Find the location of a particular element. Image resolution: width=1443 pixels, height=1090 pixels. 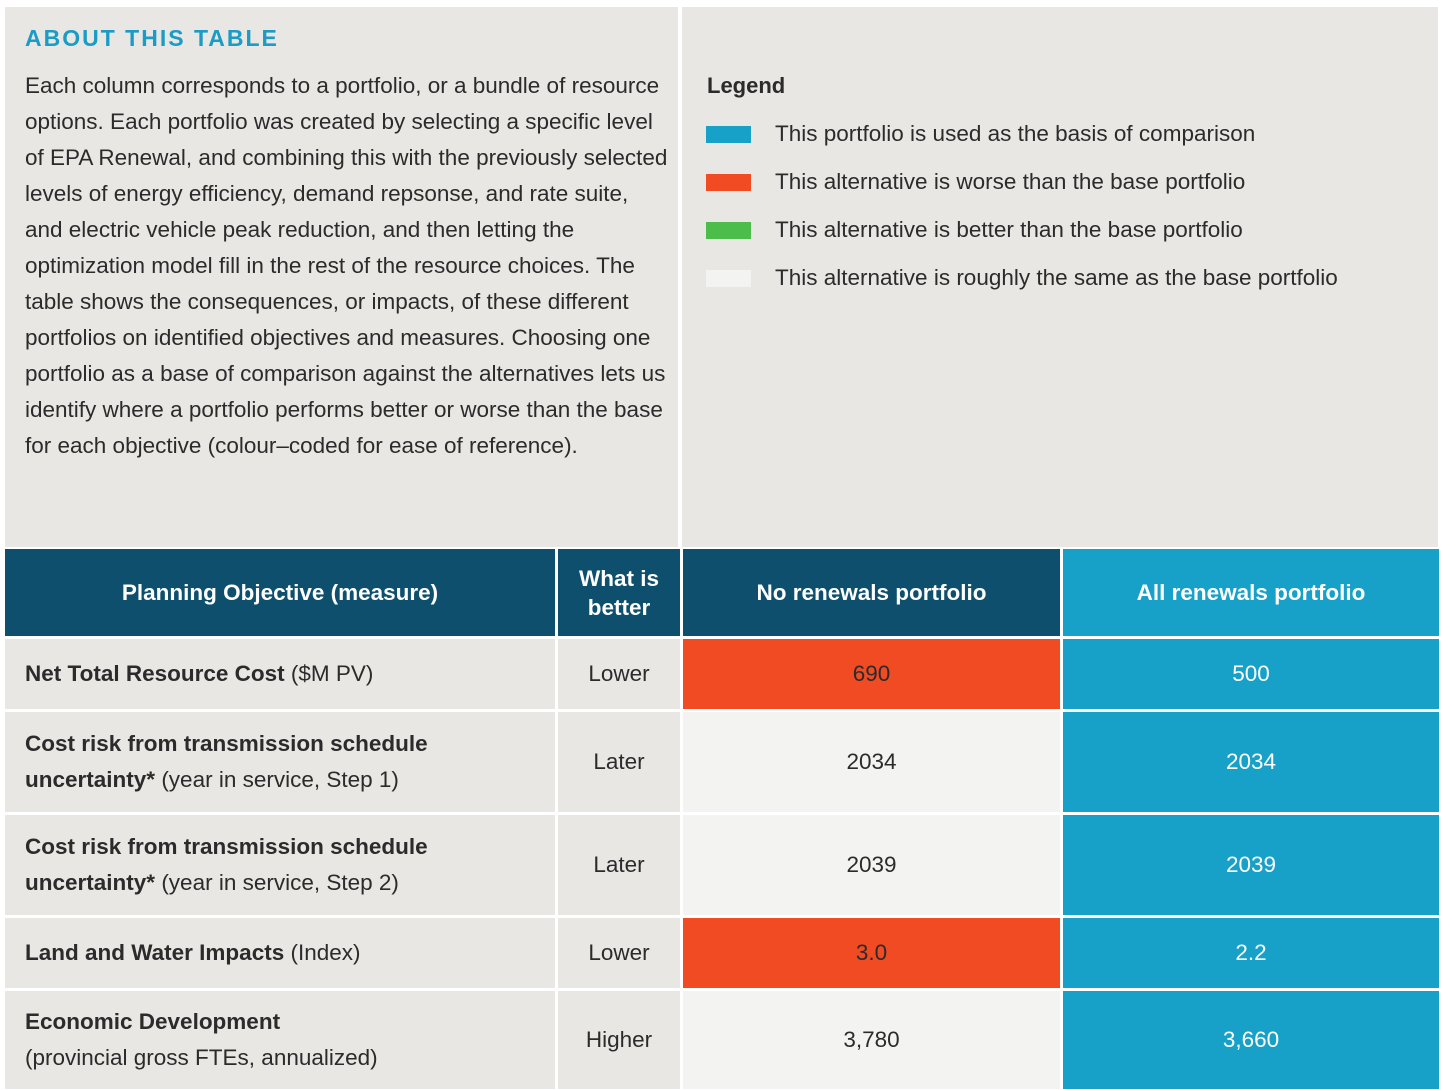

objective-text: Net Total Resource Cost ($M PV) is located at coordinates (199, 674).